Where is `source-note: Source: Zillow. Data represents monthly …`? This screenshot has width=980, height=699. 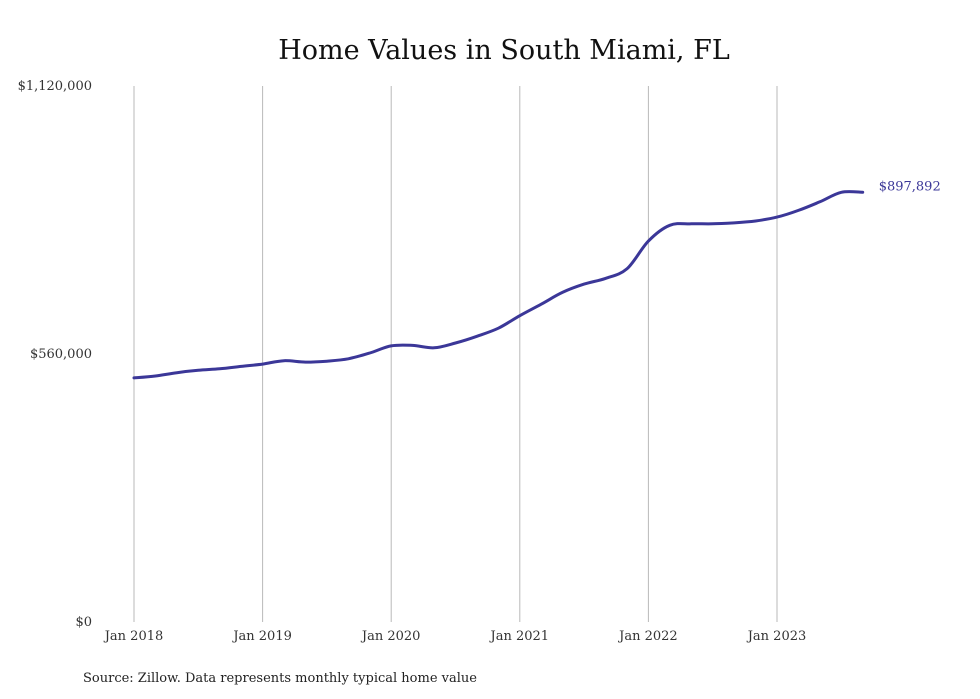 source-note: Source: Zillow. Data represents monthly … is located at coordinates (280, 678).